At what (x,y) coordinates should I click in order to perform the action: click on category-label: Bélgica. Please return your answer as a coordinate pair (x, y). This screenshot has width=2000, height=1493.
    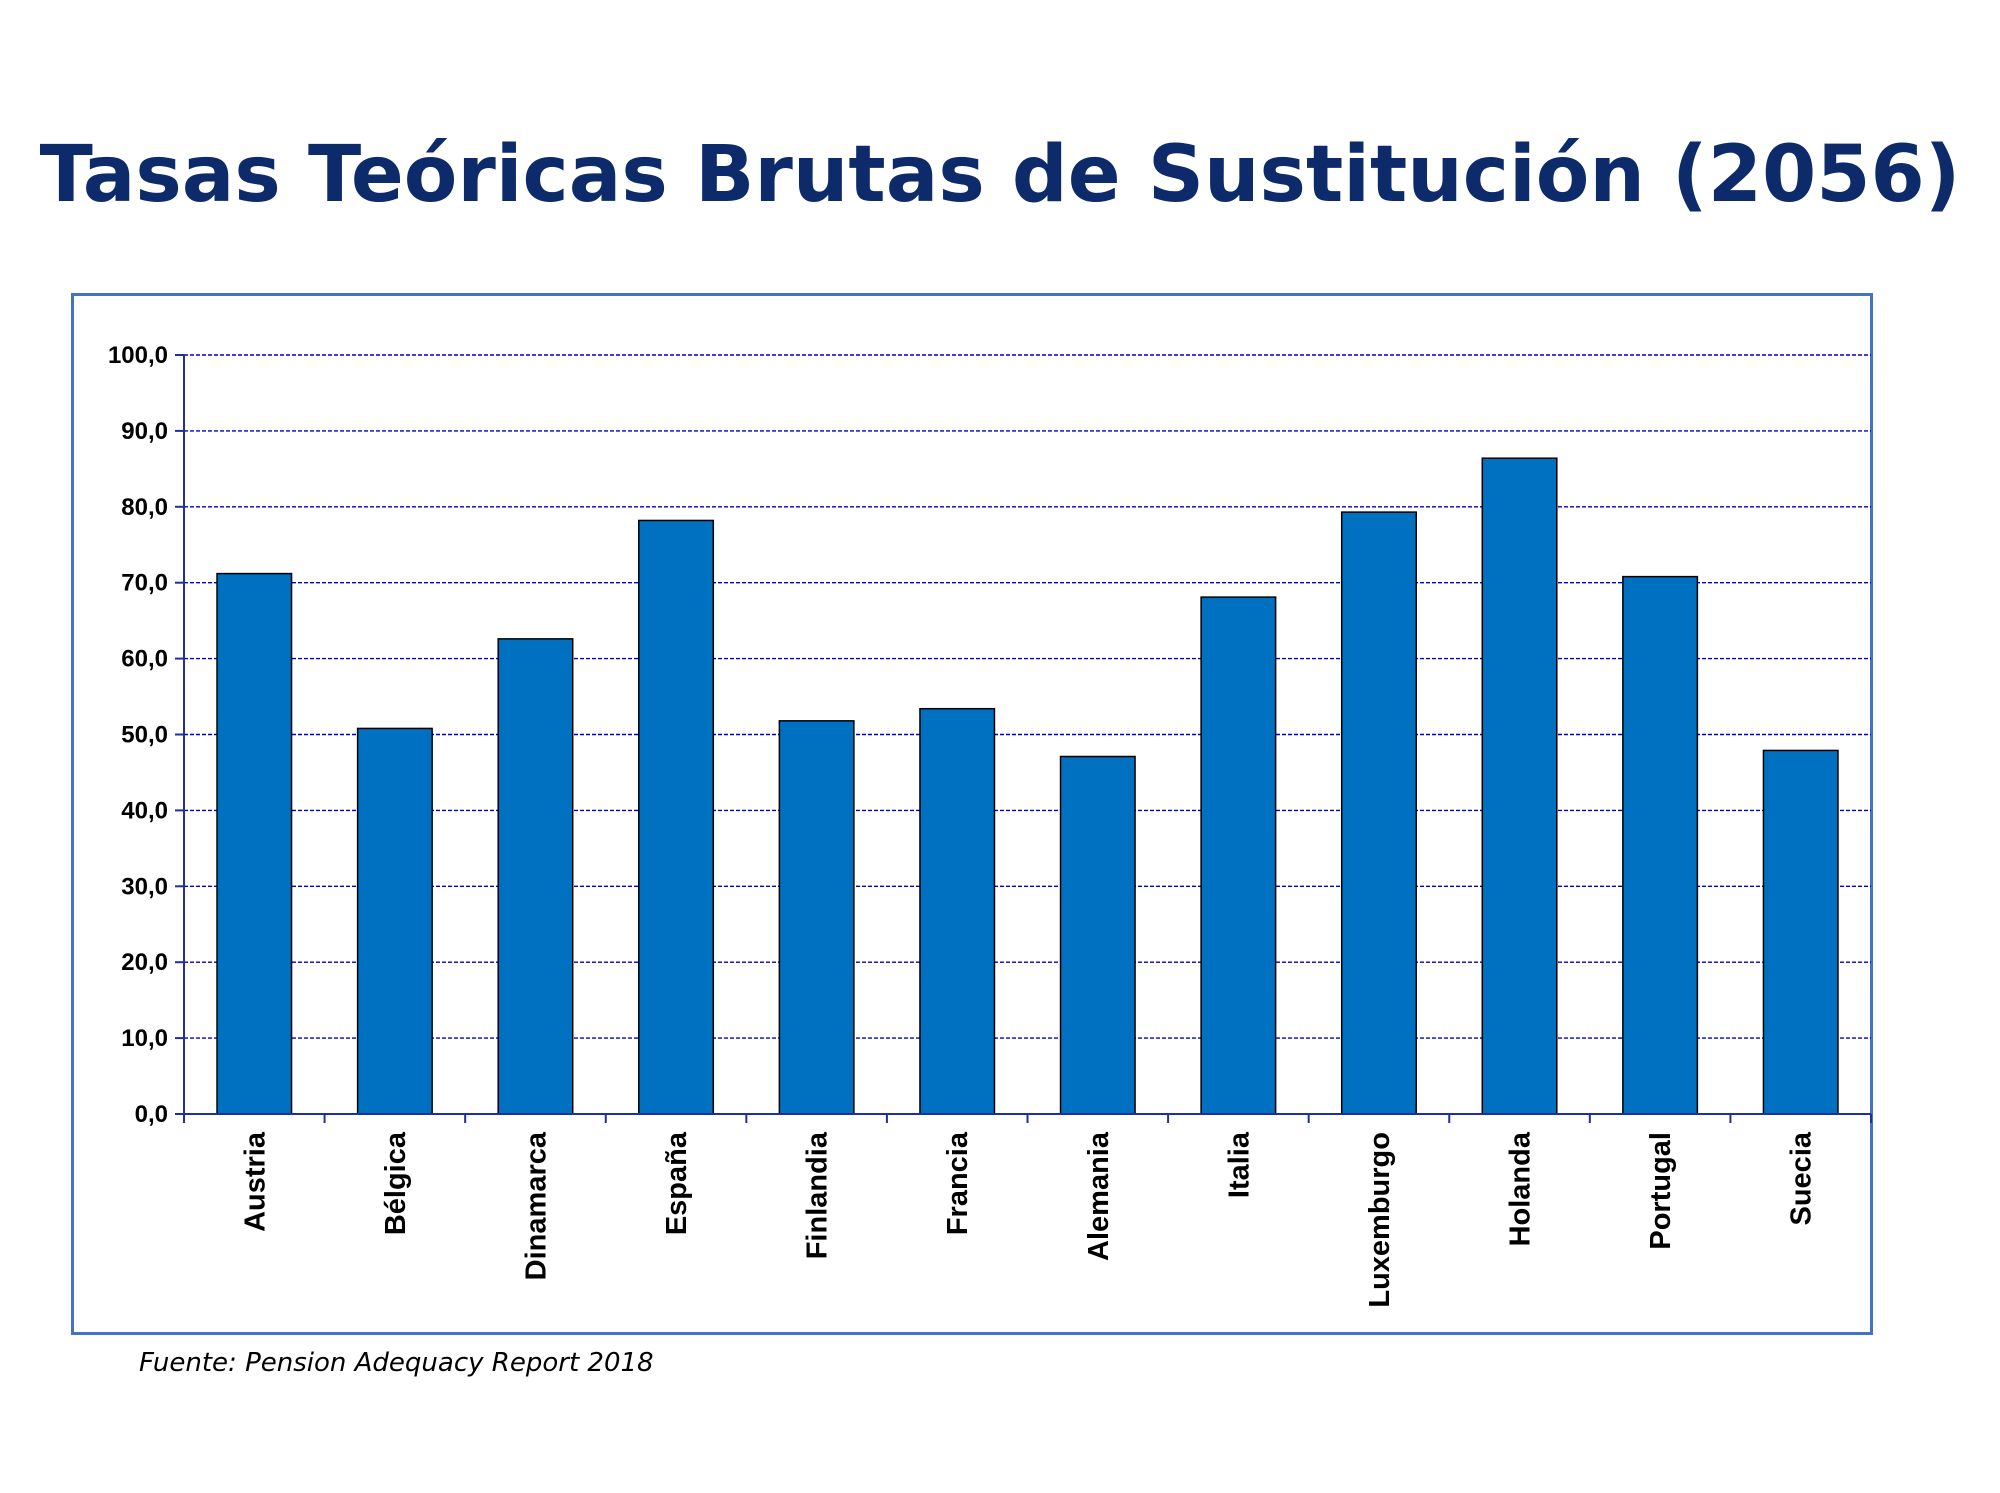
    Looking at the image, I should click on (396, 1183).